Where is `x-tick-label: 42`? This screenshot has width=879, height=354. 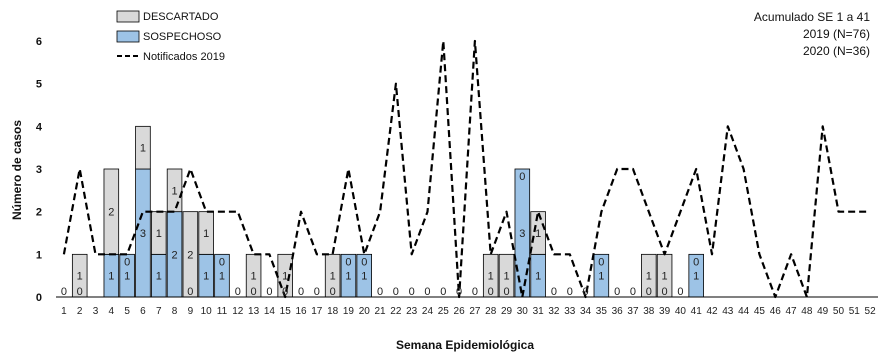 x-tick-label: 42 is located at coordinates (712, 311).